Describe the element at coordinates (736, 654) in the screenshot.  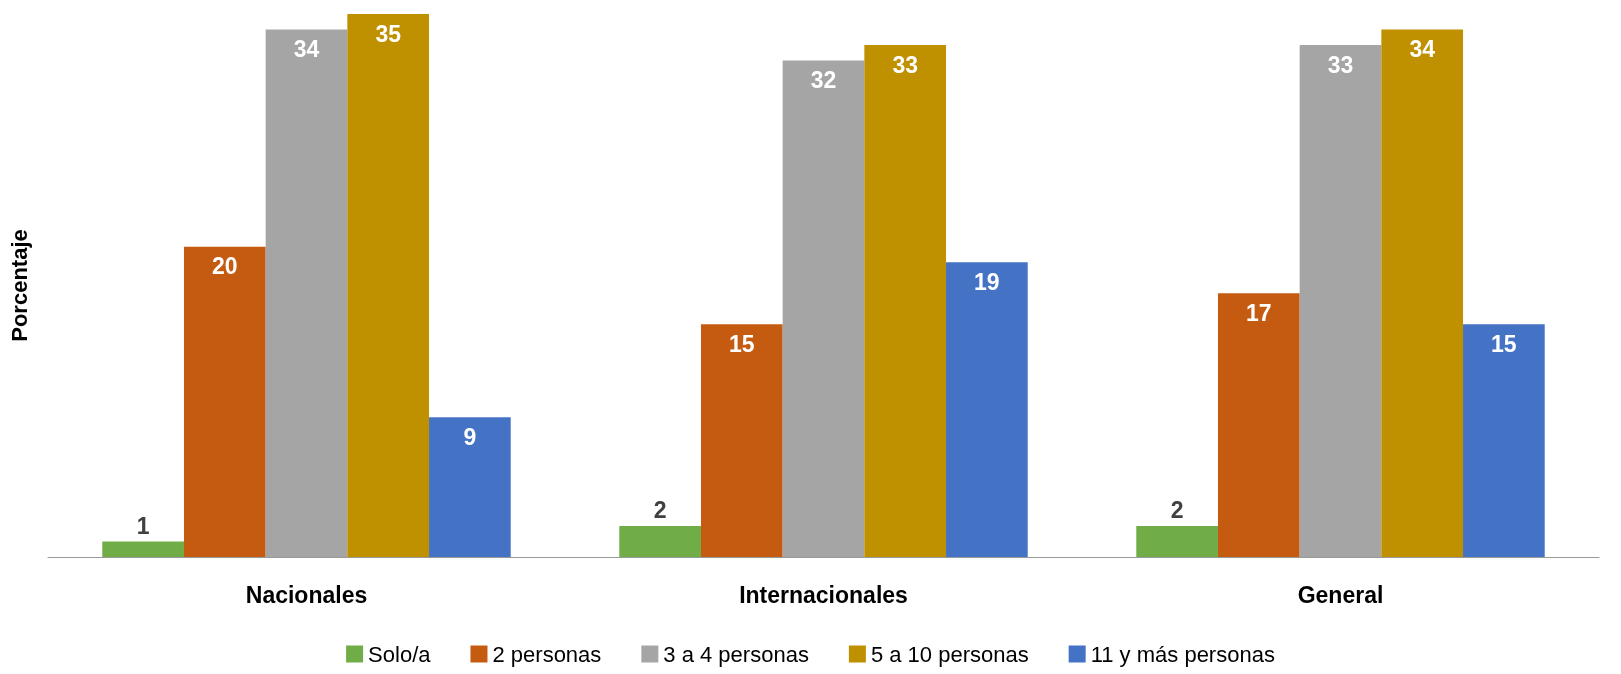
I see `legend-label: 3 a 4 personas` at that location.